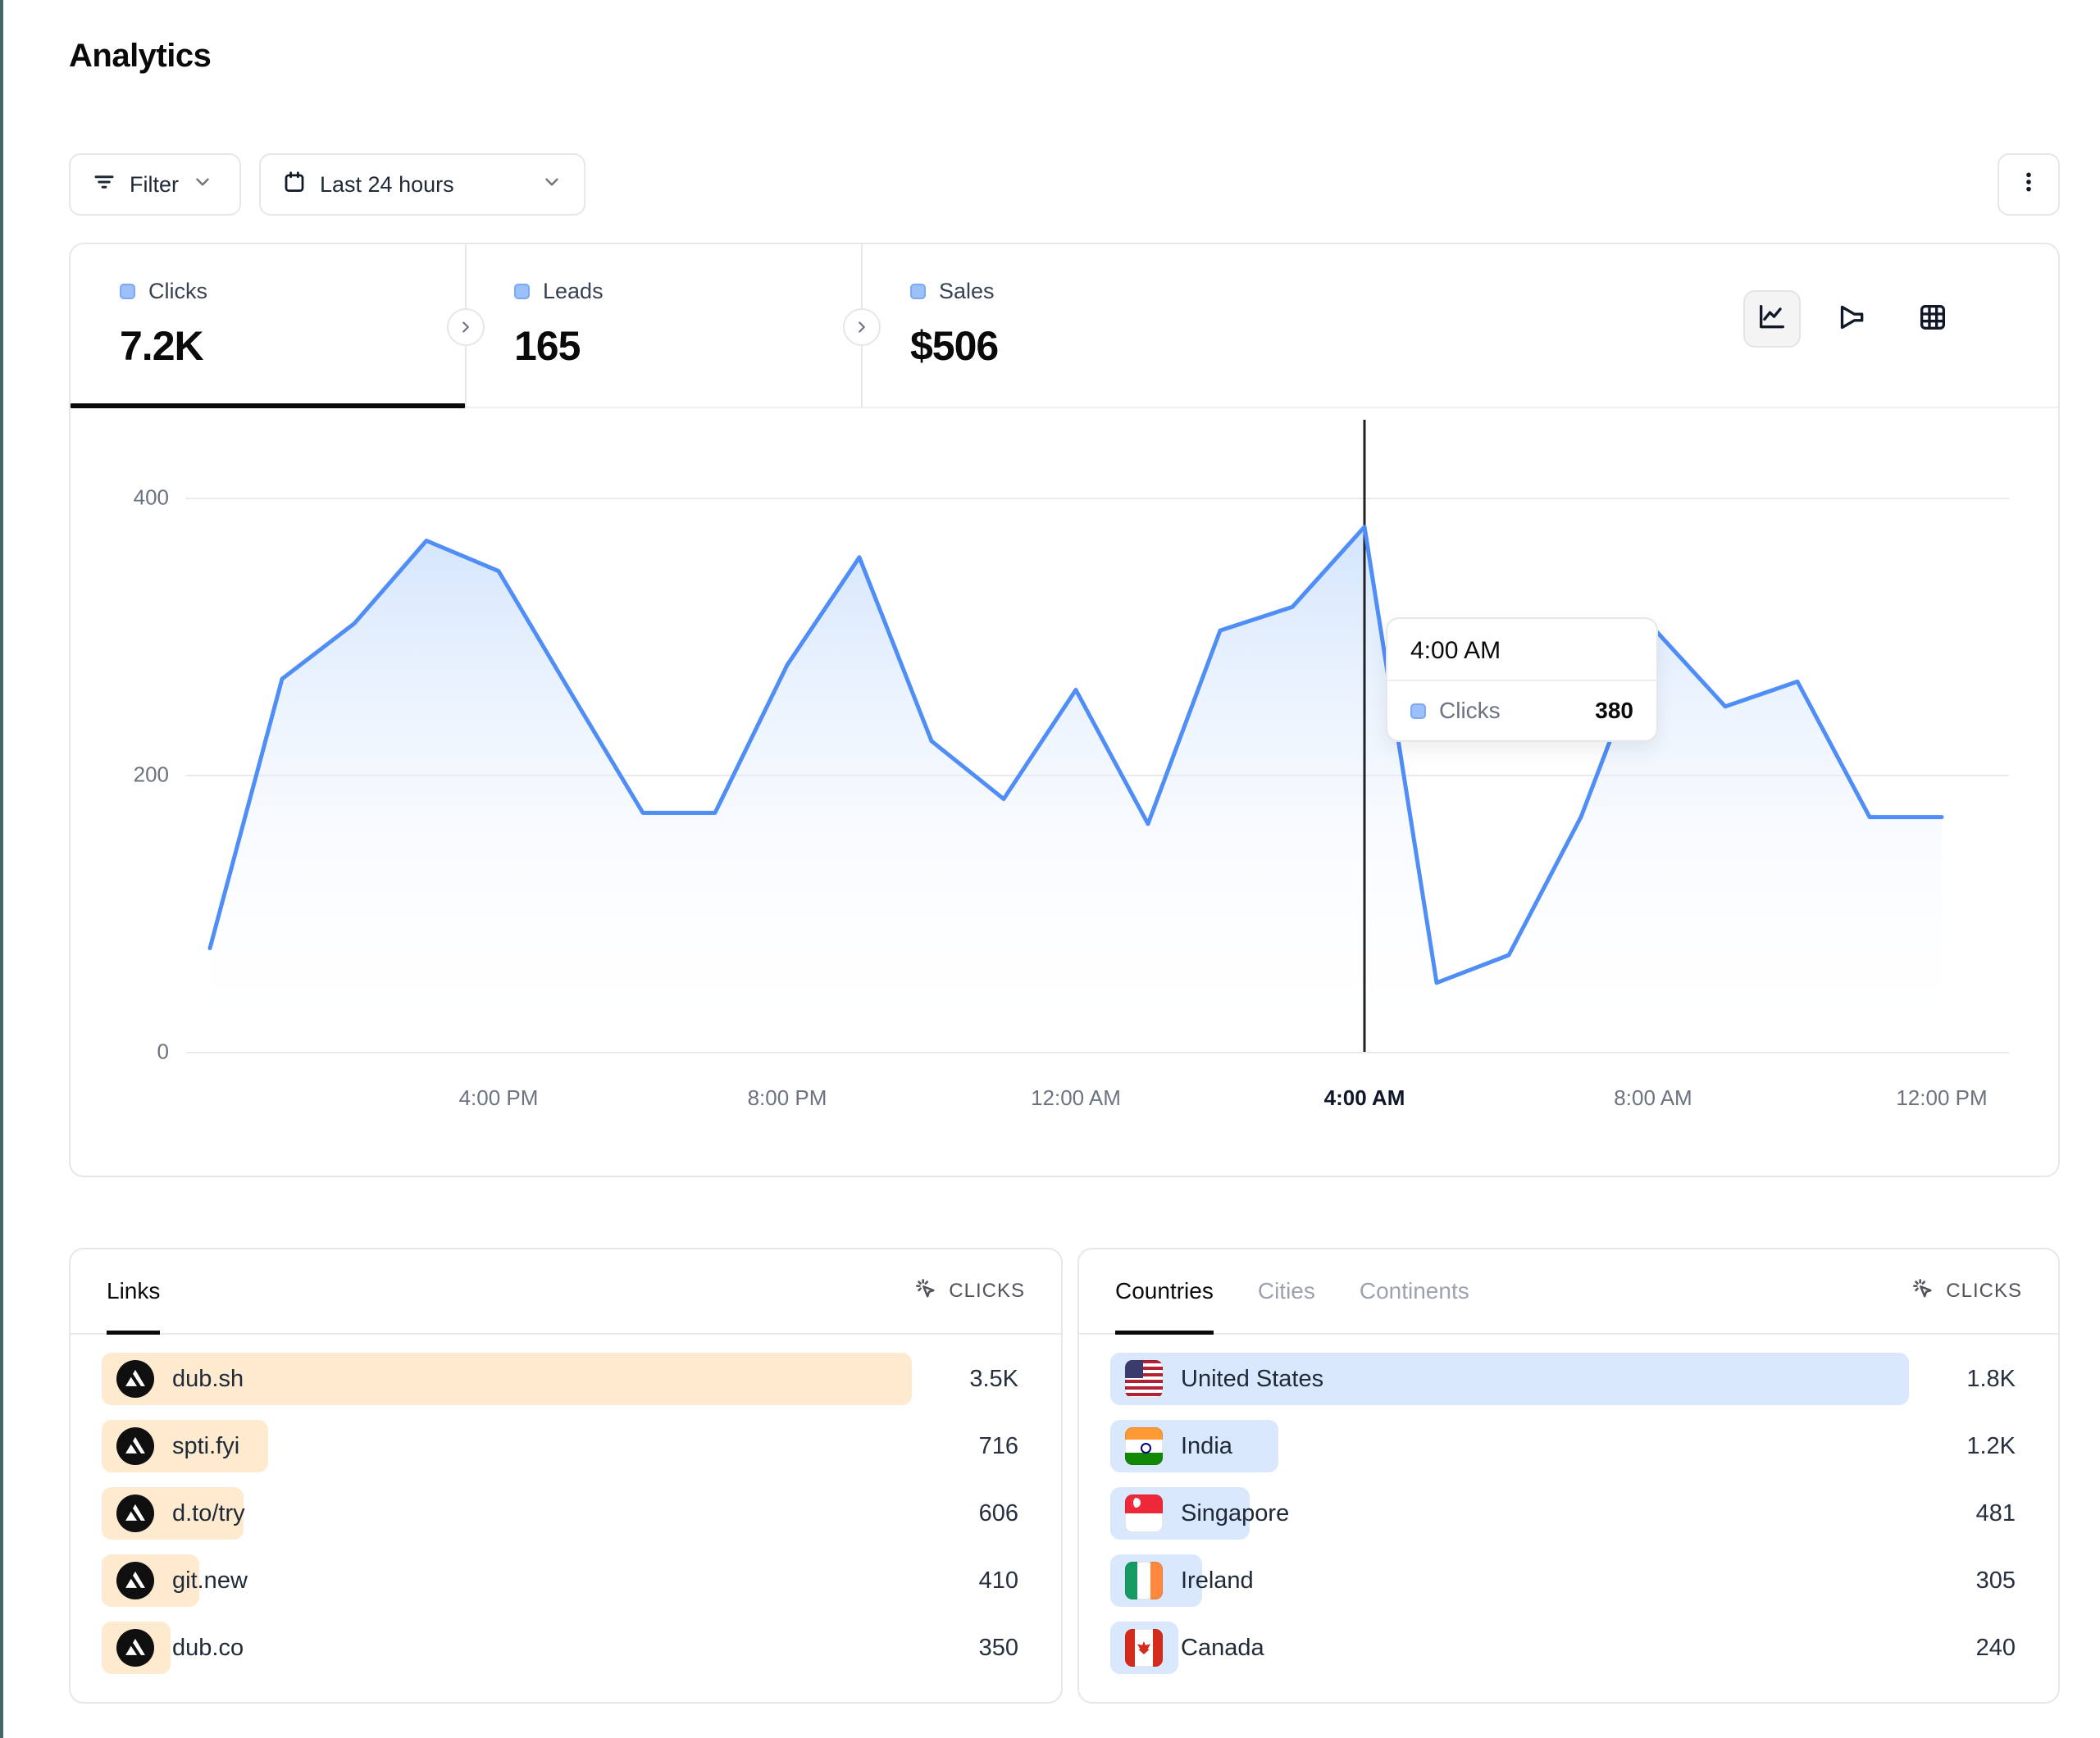 This screenshot has width=2100, height=1738. Describe the element at coordinates (206, 1445) in the screenshot. I see `link-label: spti.fyi` at that location.